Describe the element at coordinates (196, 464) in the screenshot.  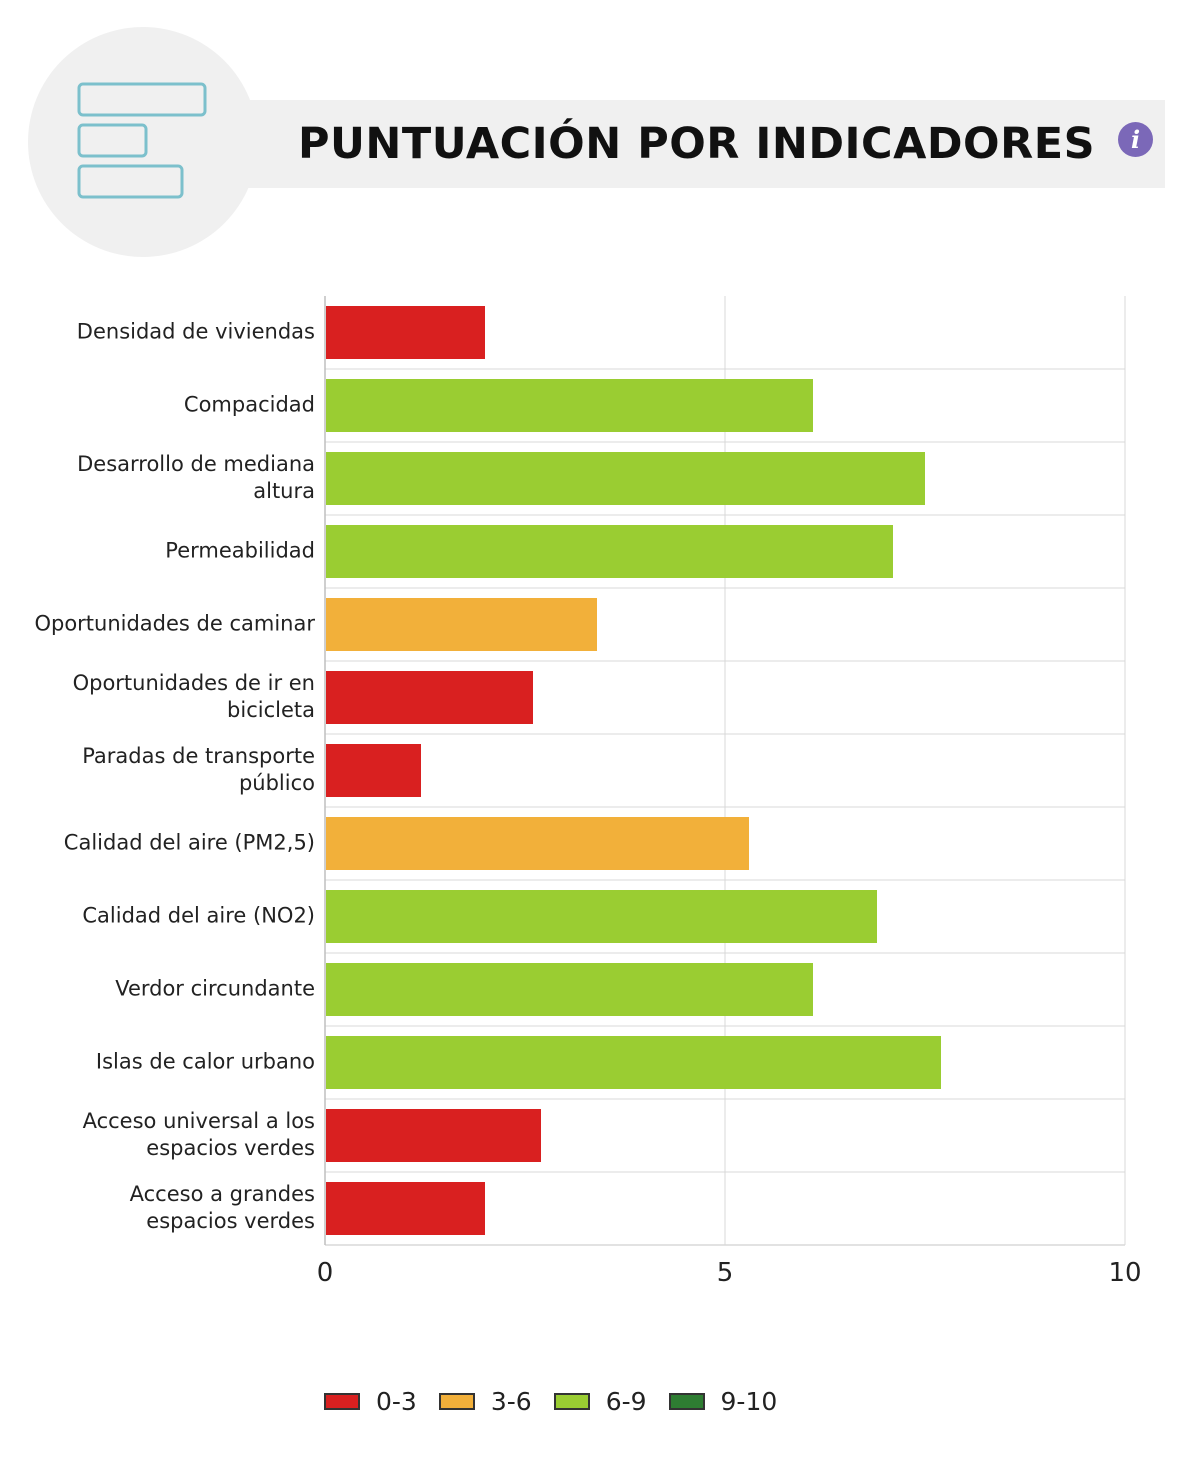
I see `category-label: Desarrollo de mediana` at that location.